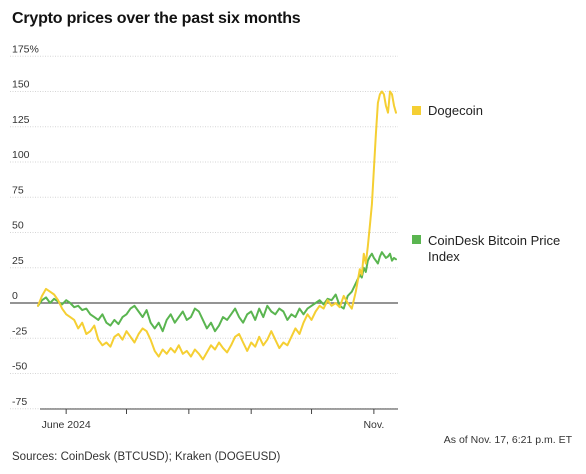 The height and width of the screenshot is (474, 586). Describe the element at coordinates (25, 49) in the screenshot. I see `y-tick-label: 175%` at that location.